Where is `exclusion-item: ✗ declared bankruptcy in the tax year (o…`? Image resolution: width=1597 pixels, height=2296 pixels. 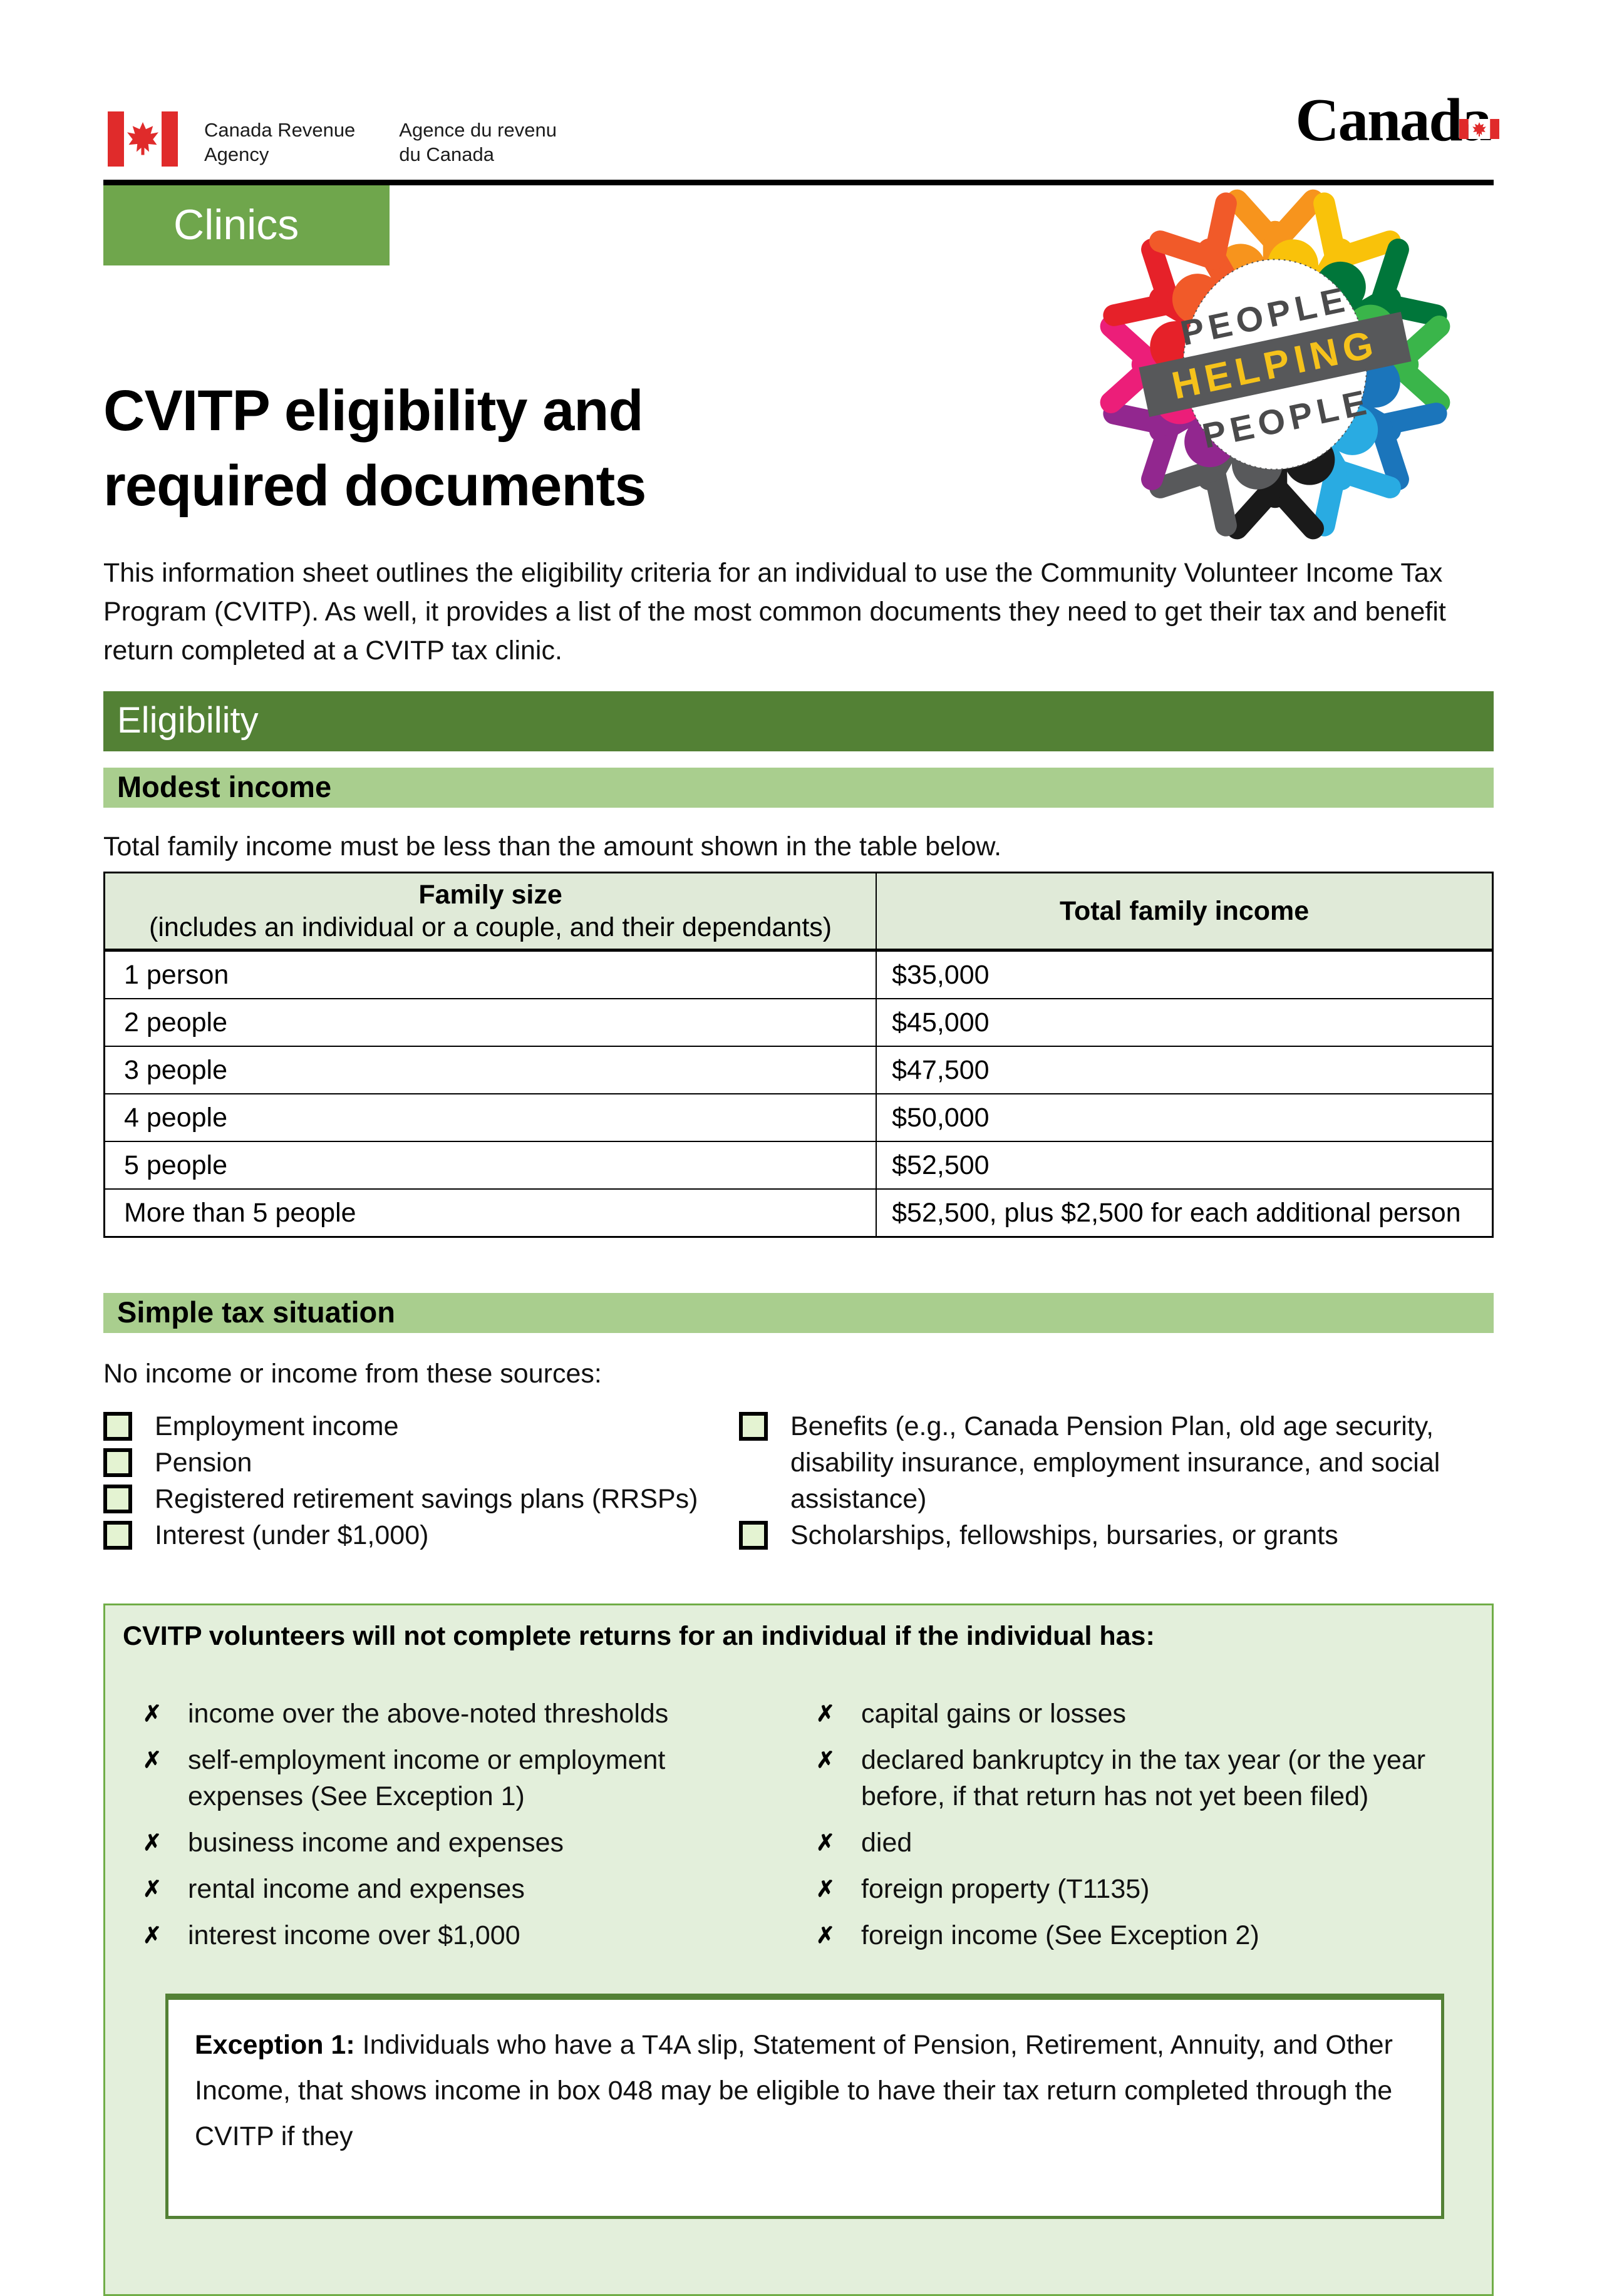
exclusion-item: ✗ declared bankruptcy in the tax year (o… is located at coordinates (1145, 1778).